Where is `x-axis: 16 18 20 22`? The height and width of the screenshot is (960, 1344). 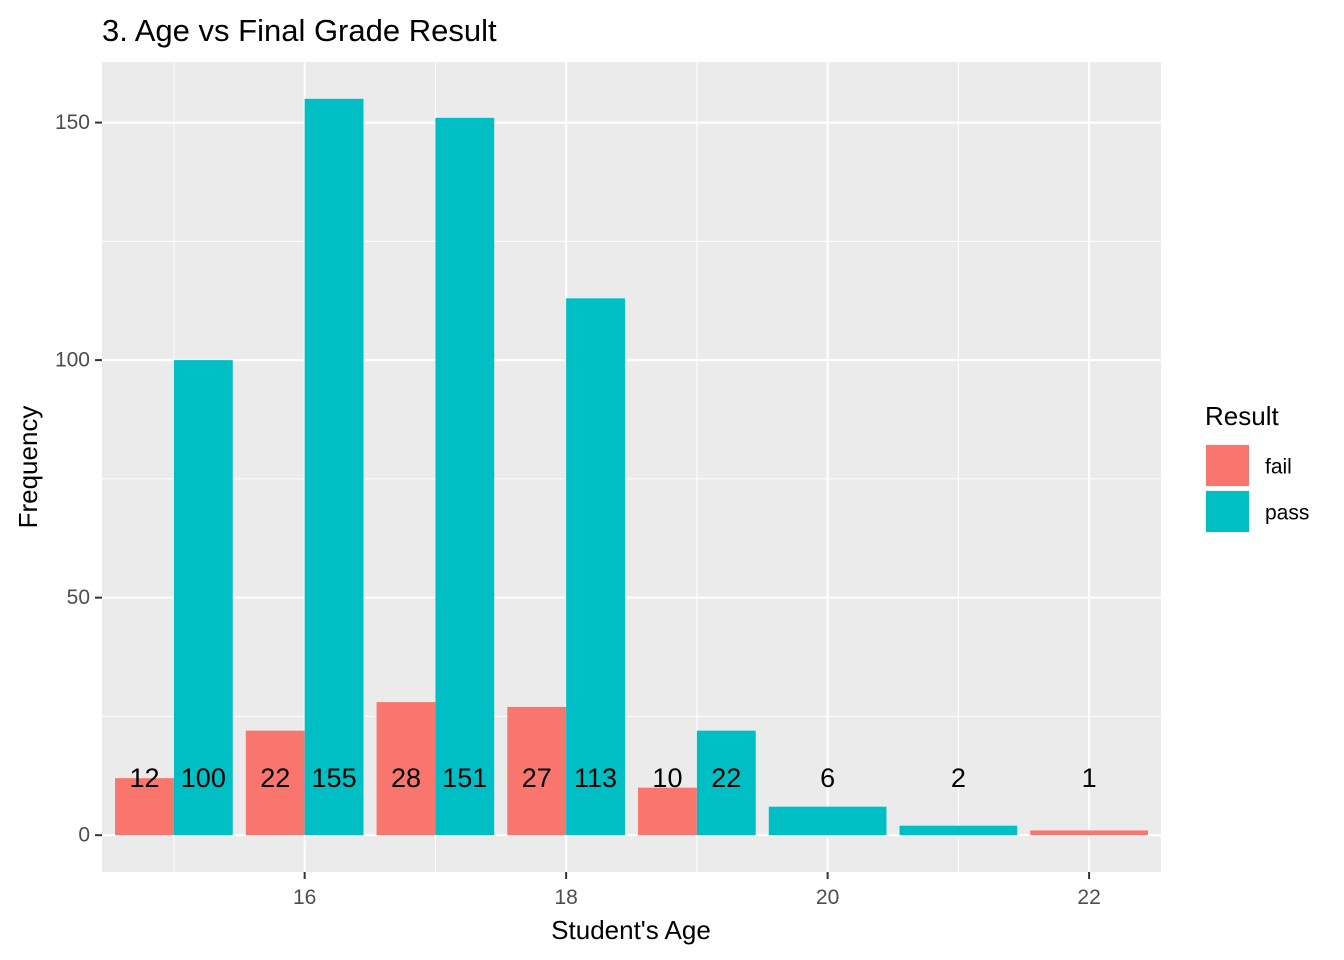 x-axis: 16 18 20 22 is located at coordinates (697, 890).